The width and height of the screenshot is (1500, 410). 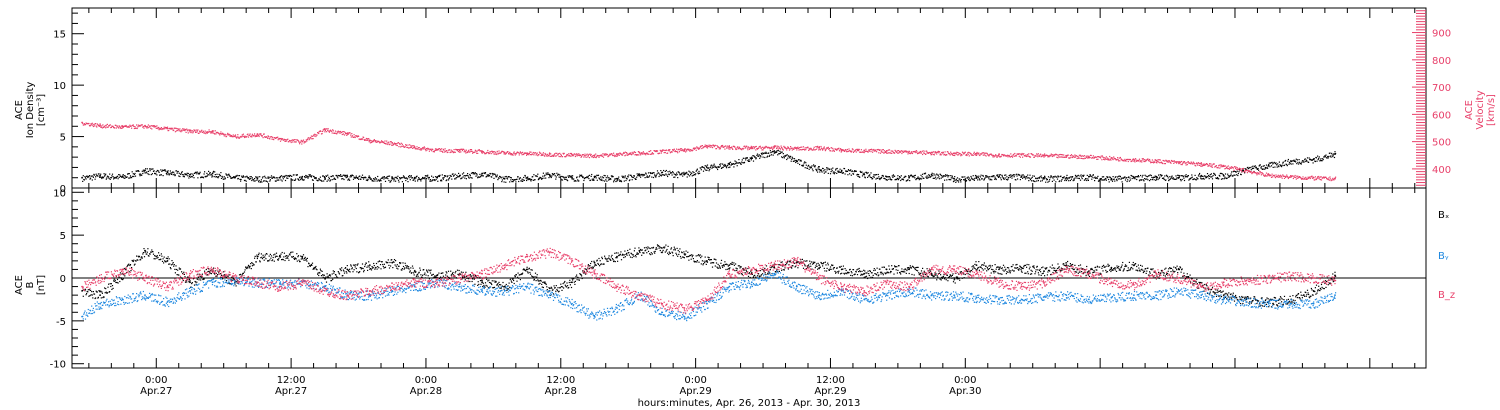 I want to click on velocity-tick-label: 600, so click(x=1441, y=115).